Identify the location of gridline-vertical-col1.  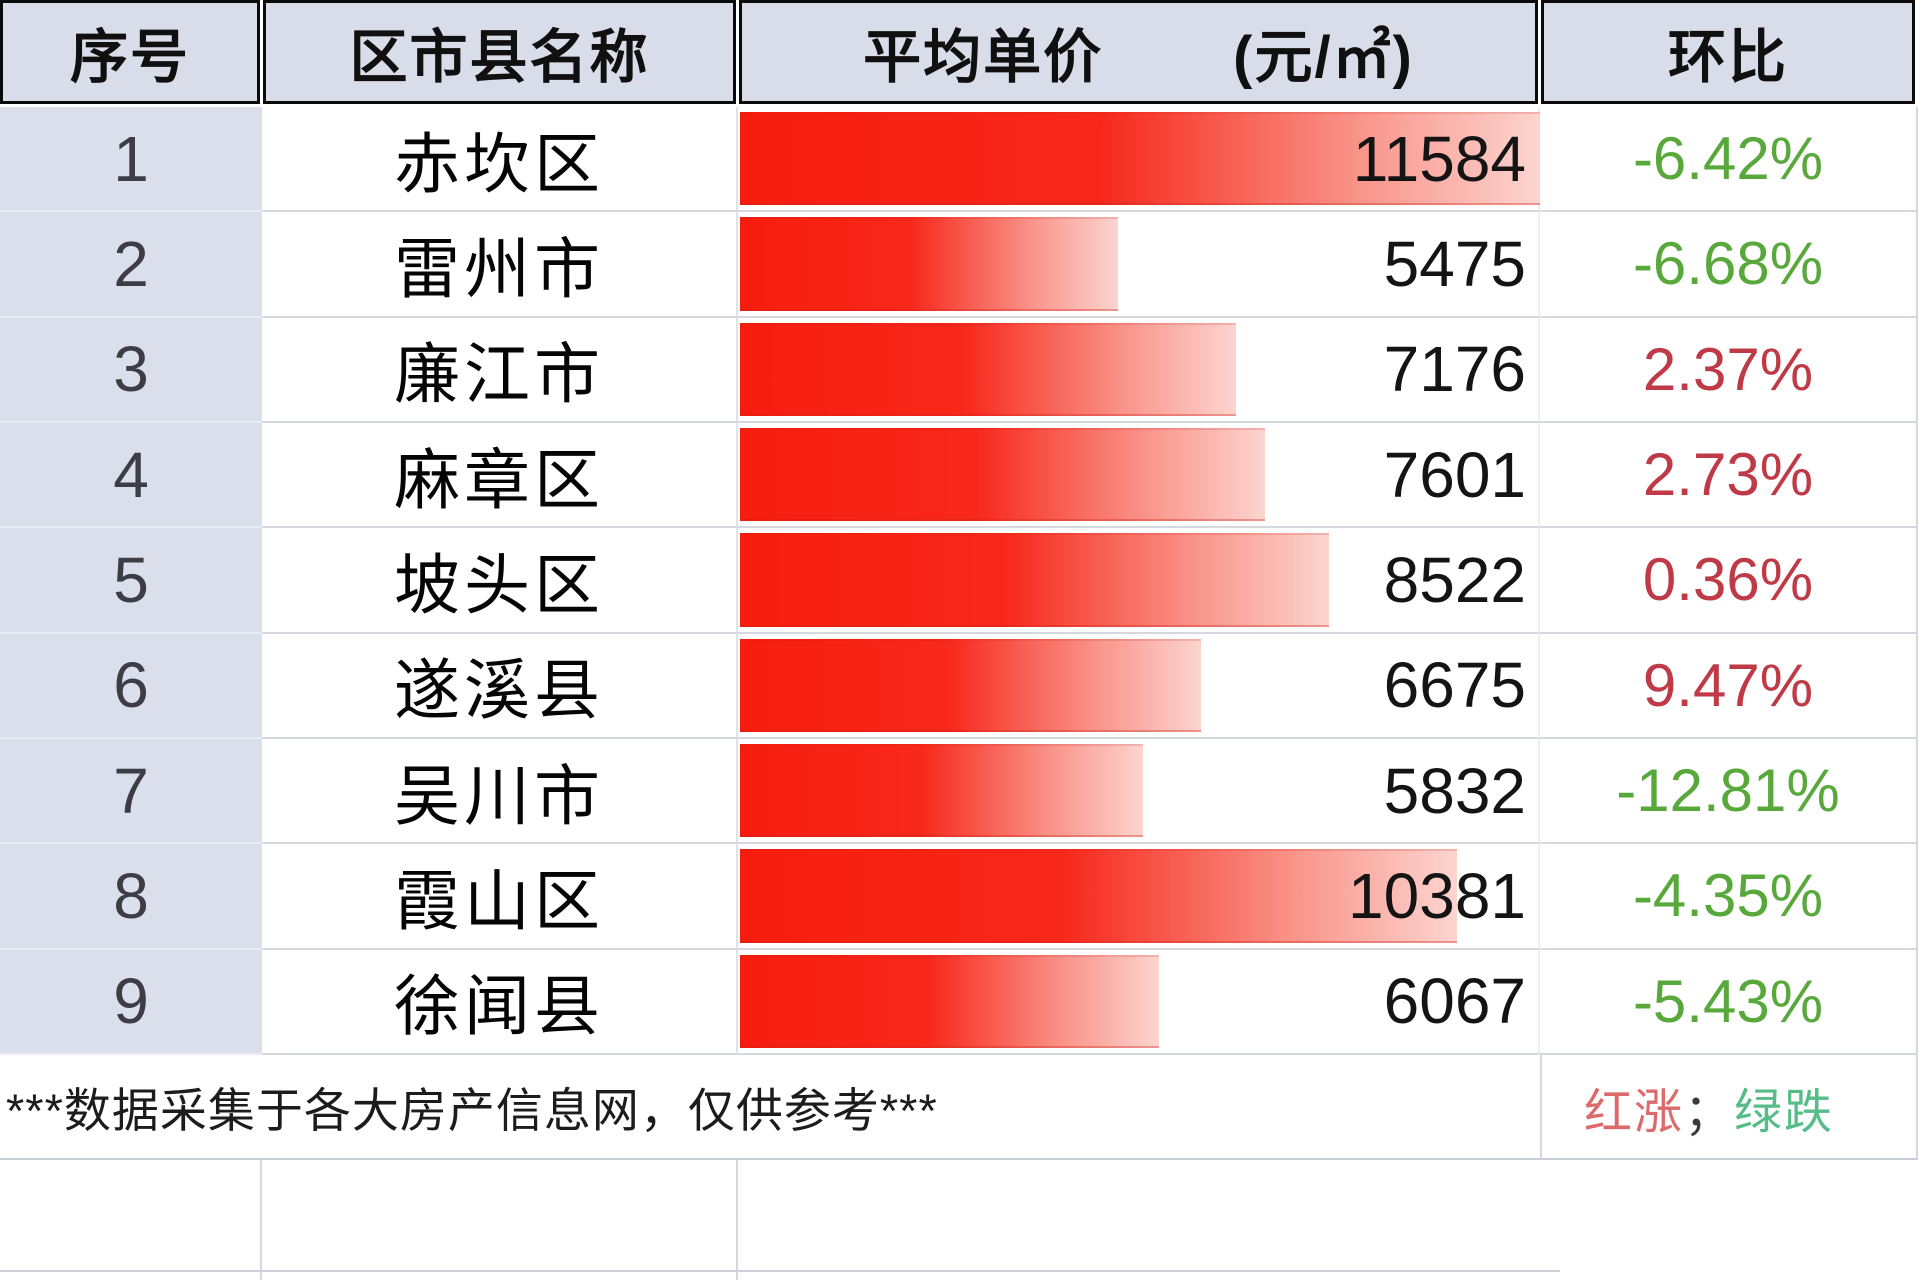
(261, 1216).